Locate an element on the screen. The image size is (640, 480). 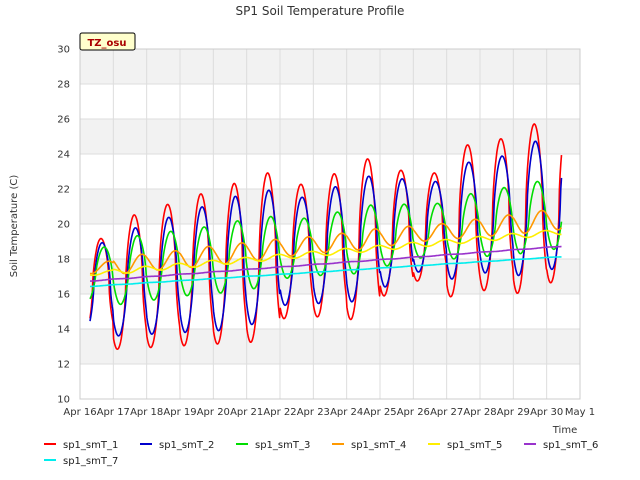
x-tick-label: Apr 22 is located at coordinates (279, 412).